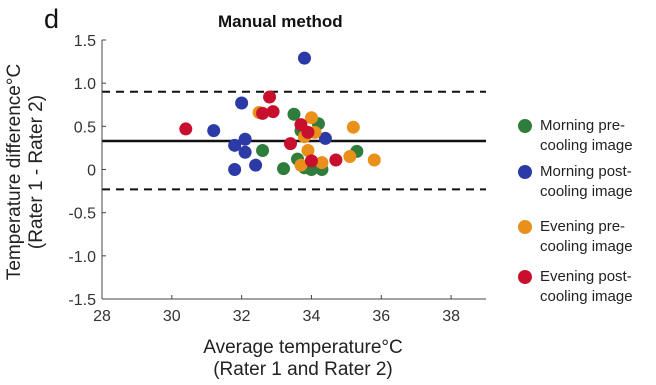  Describe the element at coordinates (85, 84) in the screenshot. I see `y-tick-label: 1.0` at that location.